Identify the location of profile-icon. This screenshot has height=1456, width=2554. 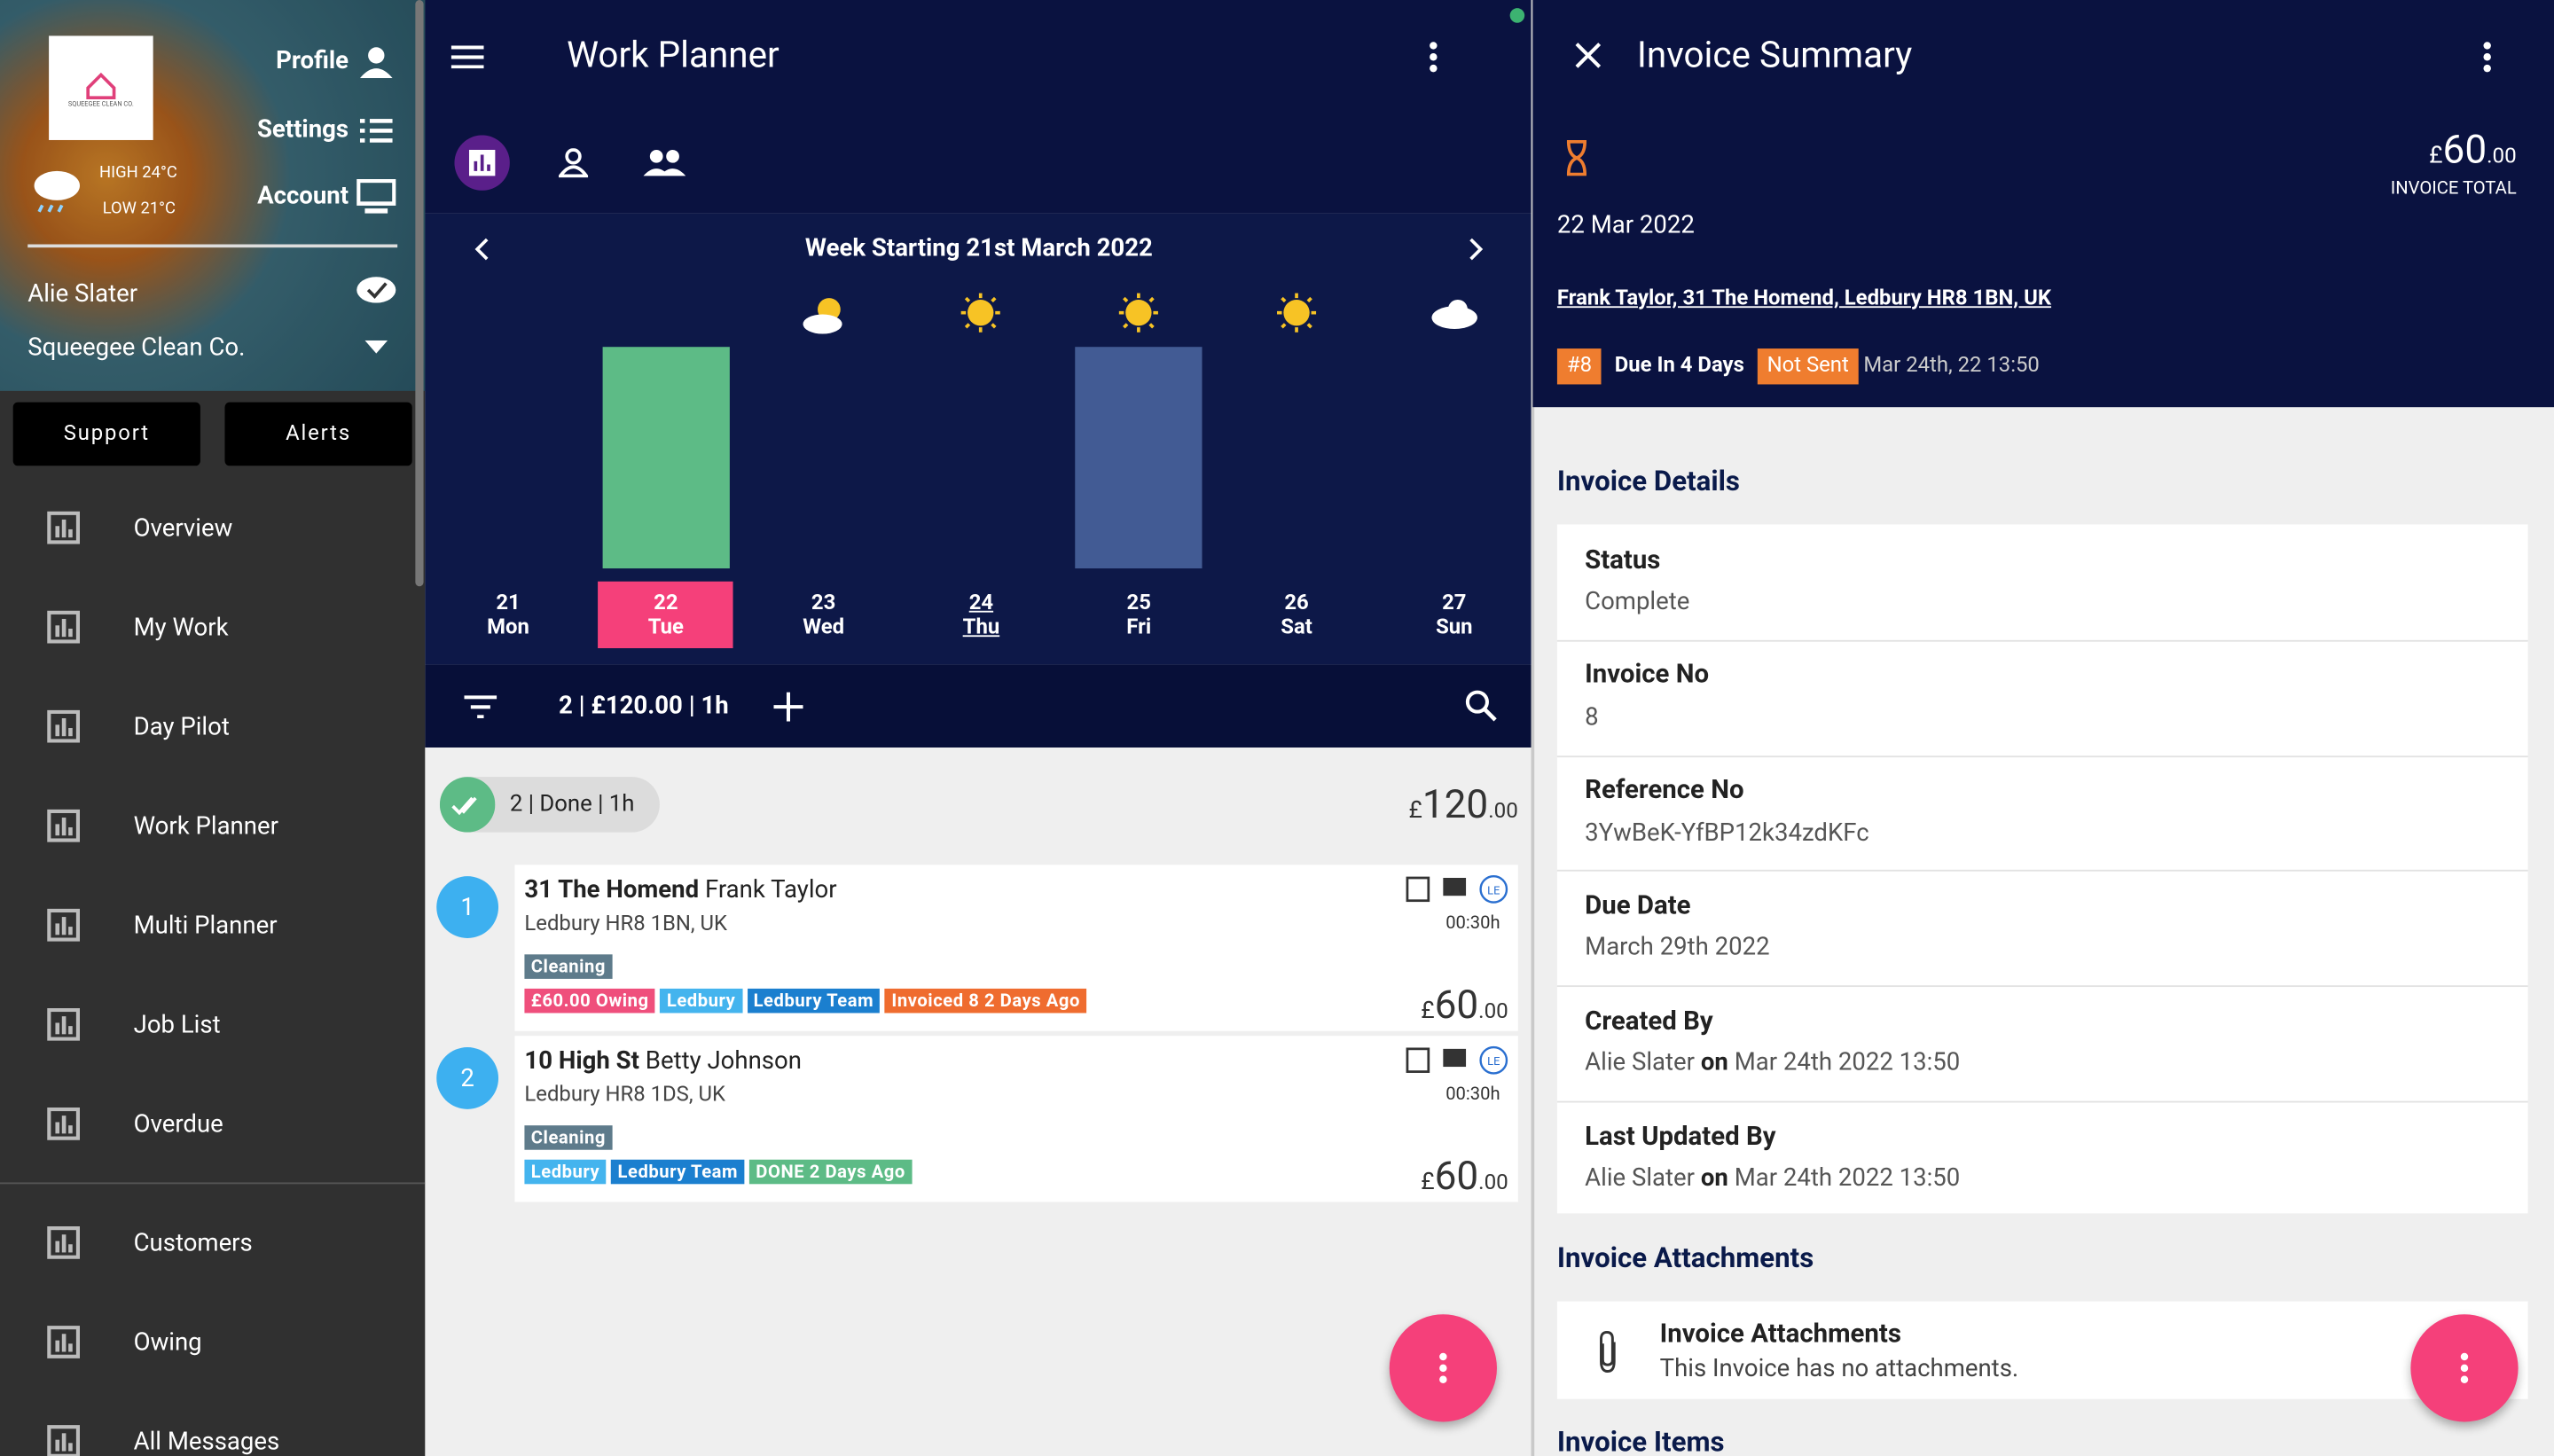
(376, 63).